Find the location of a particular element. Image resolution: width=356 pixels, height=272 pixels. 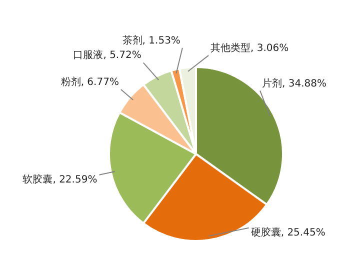

slice-label: 硬胶囊, 25.45% is located at coordinates (288, 232).